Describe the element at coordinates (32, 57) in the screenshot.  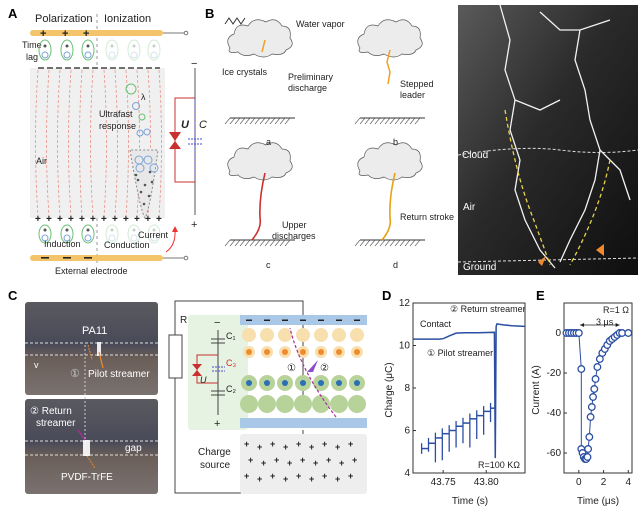
I see `lag-label: lag` at that location.